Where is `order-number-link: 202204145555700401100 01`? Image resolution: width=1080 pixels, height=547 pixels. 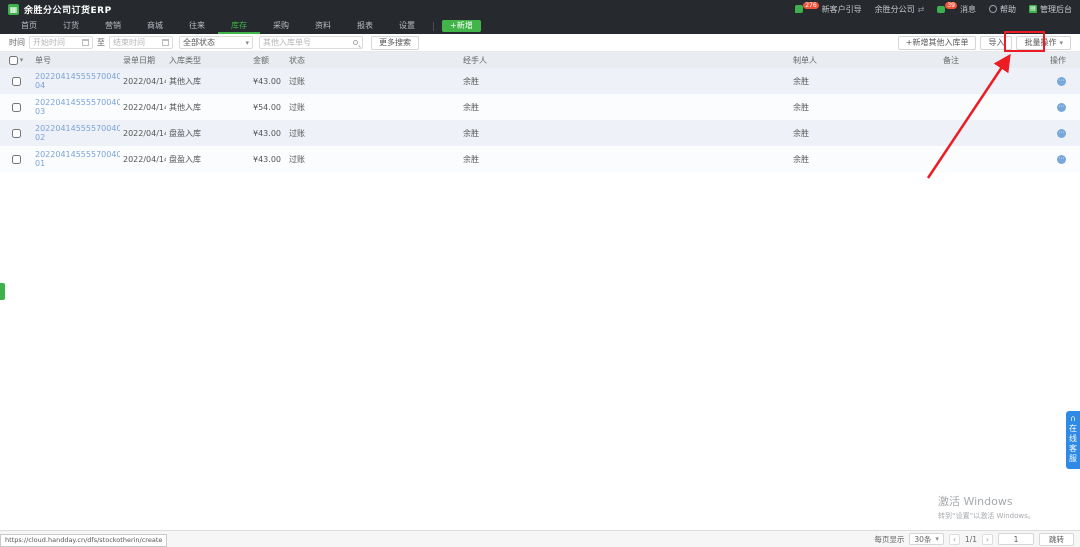 order-number-link: 202204145555700401100 01 is located at coordinates (76, 159).